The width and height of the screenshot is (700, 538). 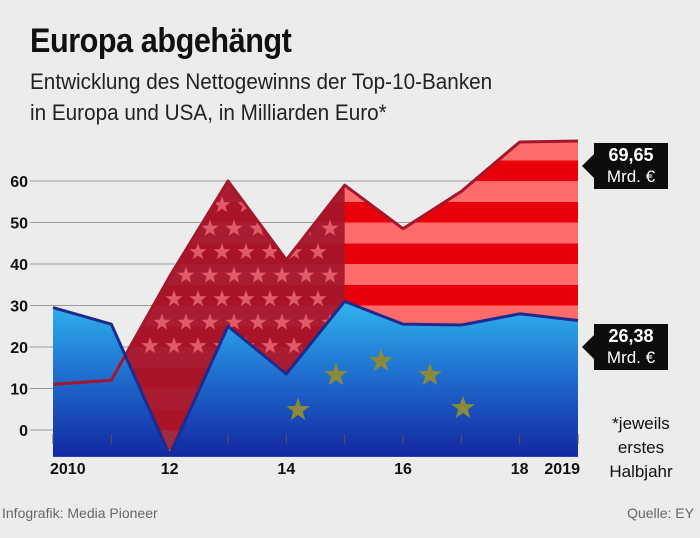 I want to click on subtitle-line-2: in Europa und USA, in Milliarden Euro*, so click(x=208, y=112).